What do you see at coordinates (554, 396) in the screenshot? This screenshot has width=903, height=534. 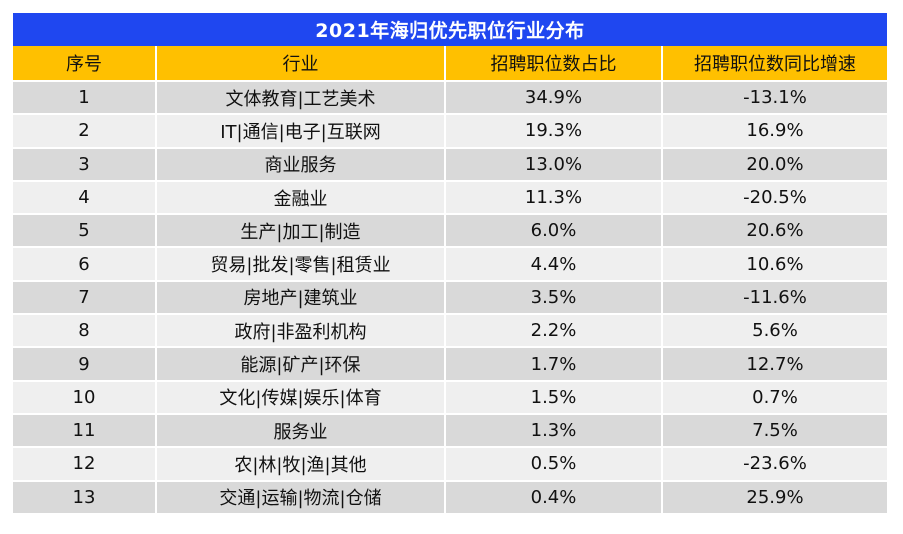 I see `row-share: 1.5%` at bounding box center [554, 396].